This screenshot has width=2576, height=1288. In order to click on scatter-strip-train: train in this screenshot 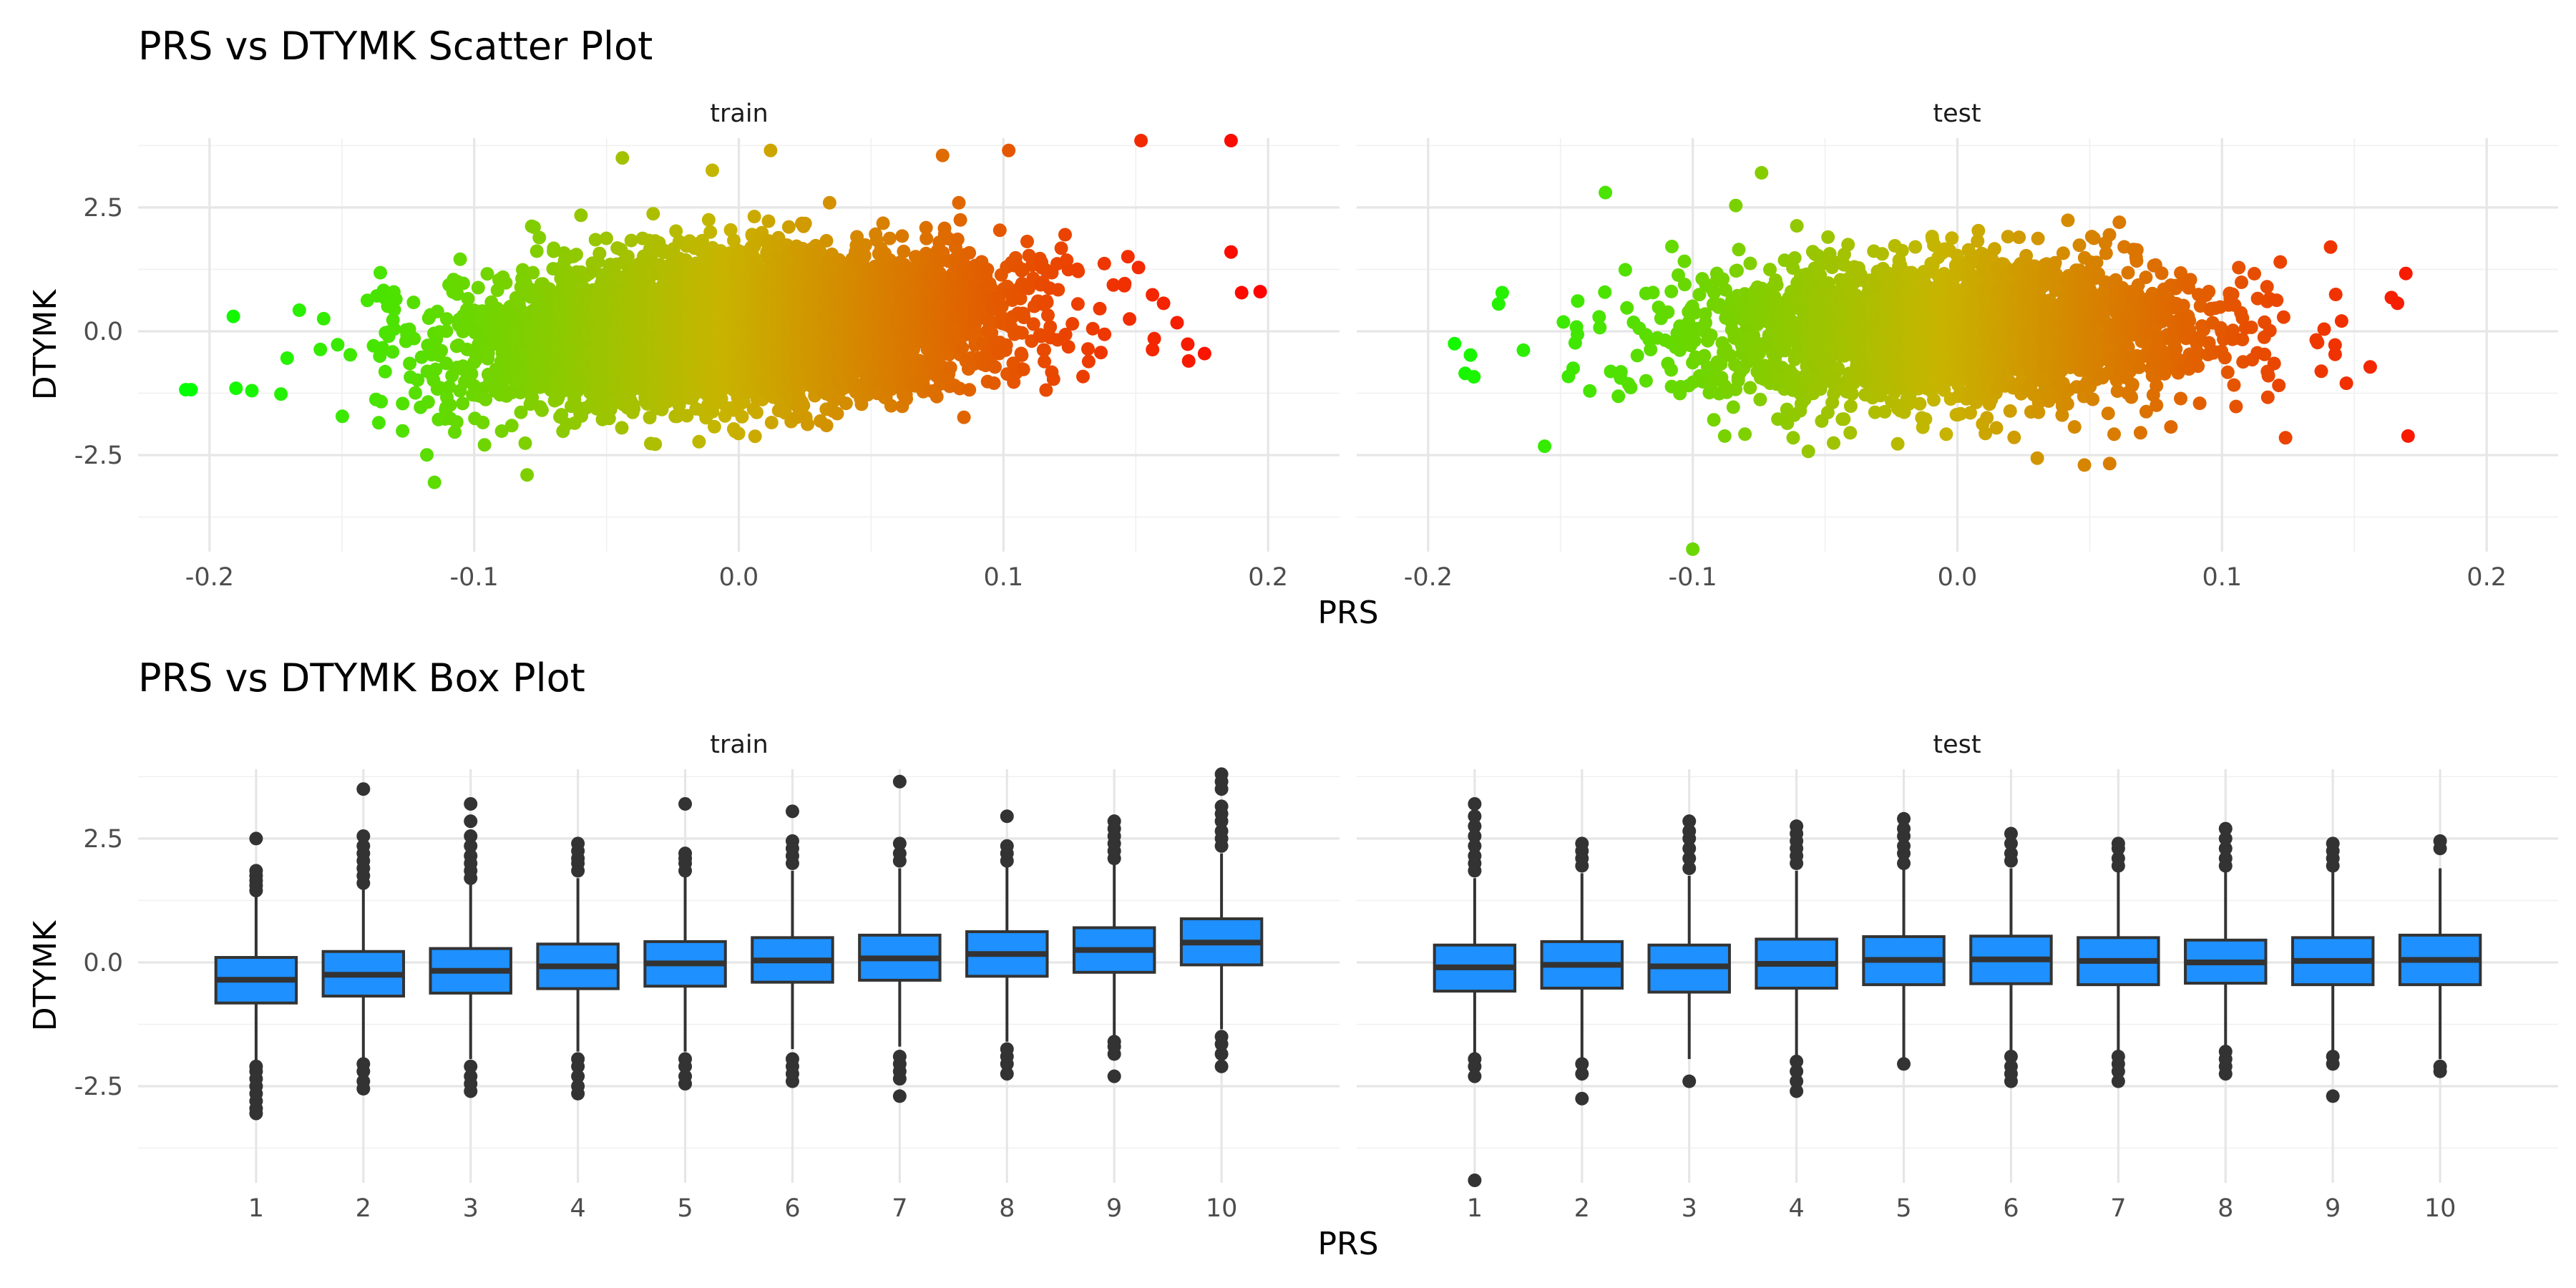, I will do `click(739, 113)`.